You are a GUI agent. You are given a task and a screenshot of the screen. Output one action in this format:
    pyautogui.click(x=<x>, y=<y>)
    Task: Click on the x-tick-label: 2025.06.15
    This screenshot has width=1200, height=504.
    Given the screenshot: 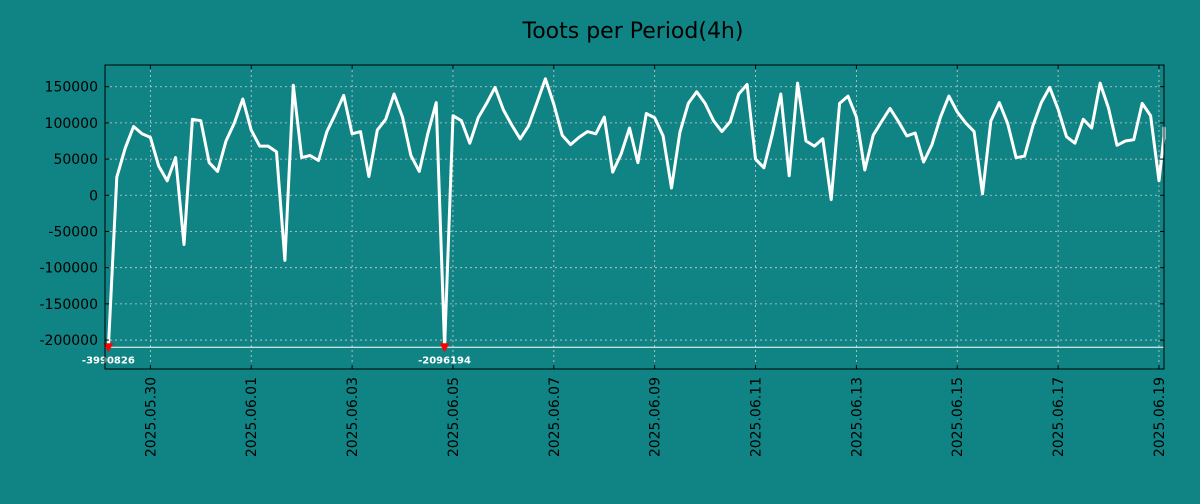 What is the action you would take?
    pyautogui.click(x=958, y=417)
    